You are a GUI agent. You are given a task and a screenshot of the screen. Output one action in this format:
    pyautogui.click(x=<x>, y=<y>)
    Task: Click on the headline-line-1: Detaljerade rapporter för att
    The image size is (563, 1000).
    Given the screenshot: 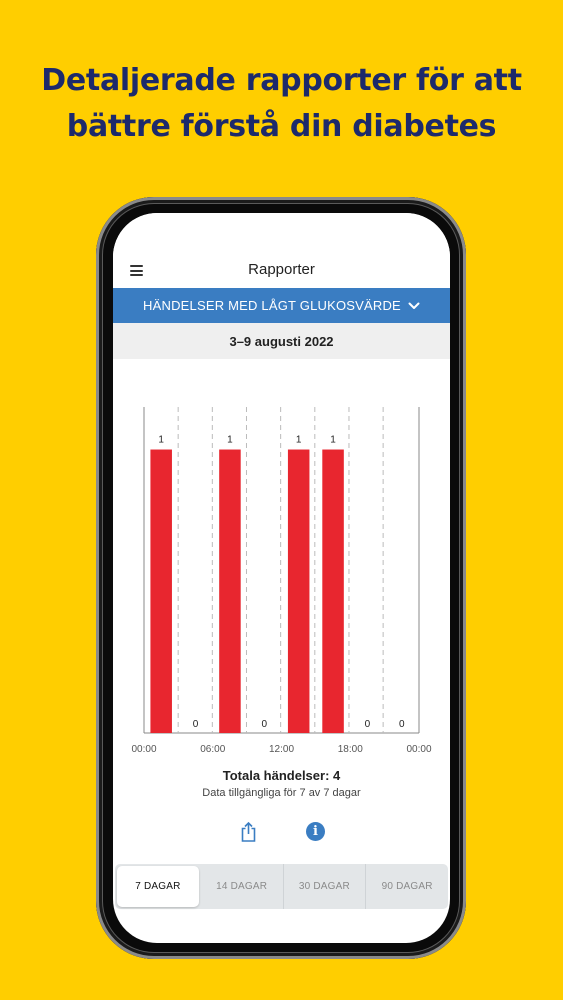 What is the action you would take?
    pyautogui.click(x=281, y=80)
    